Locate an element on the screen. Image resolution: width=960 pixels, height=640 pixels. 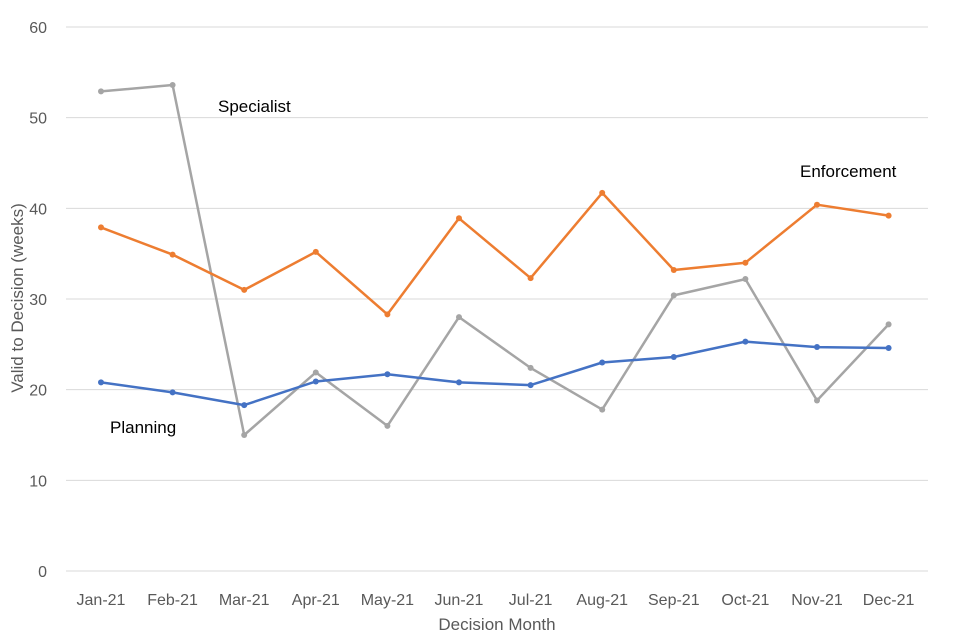
series-label-planning: Planning is located at coordinates (143, 427).